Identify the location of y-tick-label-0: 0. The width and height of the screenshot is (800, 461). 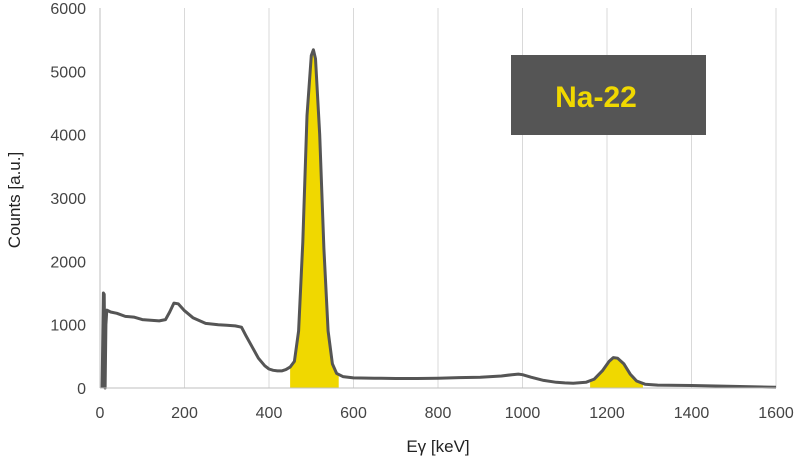
(81, 389).